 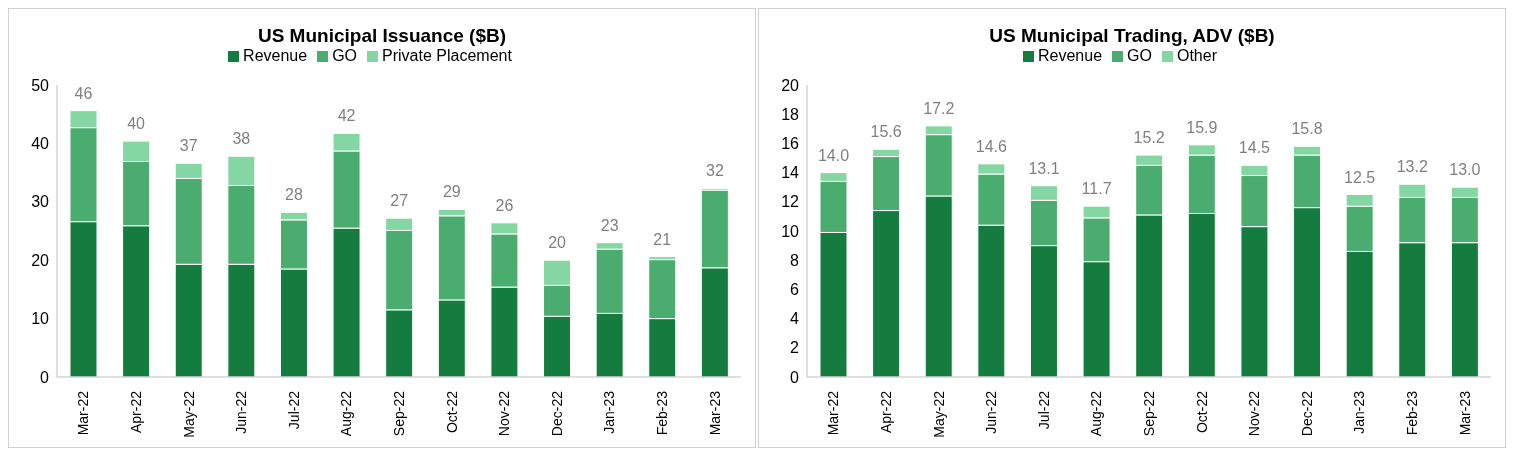 What do you see at coordinates (1360, 177) in the screenshot?
I see `total-label: 12.5` at bounding box center [1360, 177].